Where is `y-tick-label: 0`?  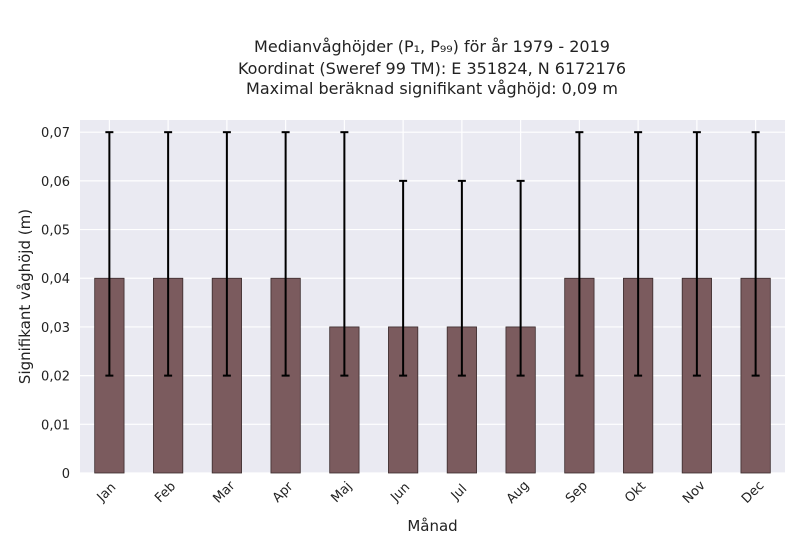 y-tick-label: 0 is located at coordinates (66, 474).